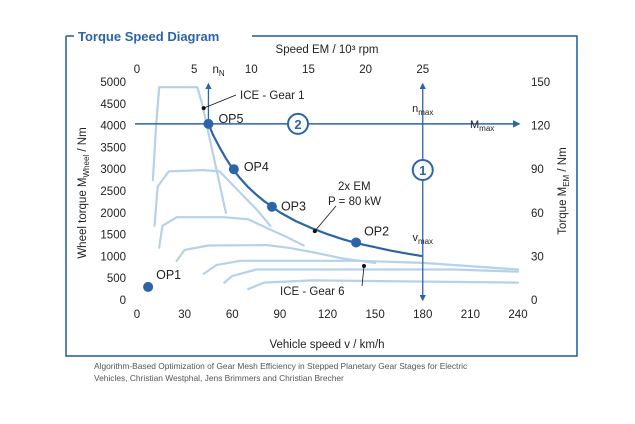 This screenshot has height=424, width=635. What do you see at coordinates (537, 170) in the screenshot?
I see `right-tick-label: 90` at bounding box center [537, 170].